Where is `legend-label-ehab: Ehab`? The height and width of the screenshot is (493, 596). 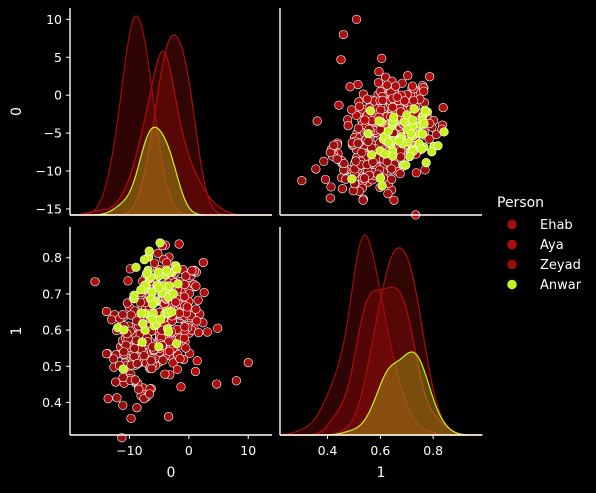
legend-label-ehab: Ehab is located at coordinates (556, 225).